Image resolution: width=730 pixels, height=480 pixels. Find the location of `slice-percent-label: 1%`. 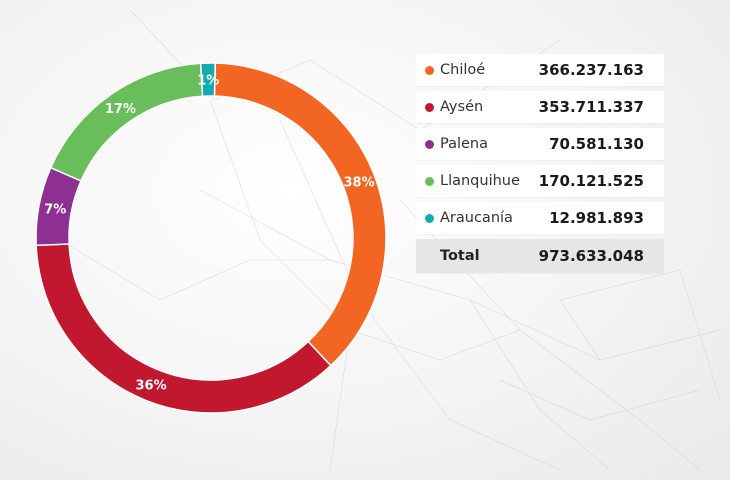

slice-percent-label: 1% is located at coordinates (208, 81).